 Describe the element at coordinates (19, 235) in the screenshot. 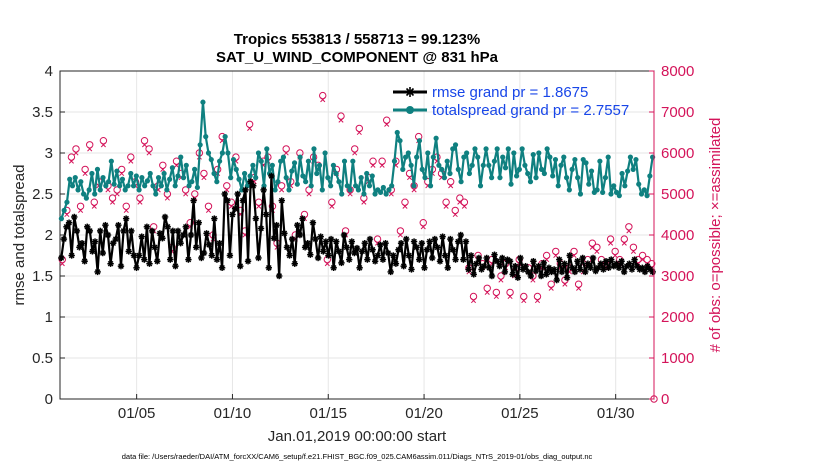

I see `y-left-axis-label: rmse and totalspread` at that location.